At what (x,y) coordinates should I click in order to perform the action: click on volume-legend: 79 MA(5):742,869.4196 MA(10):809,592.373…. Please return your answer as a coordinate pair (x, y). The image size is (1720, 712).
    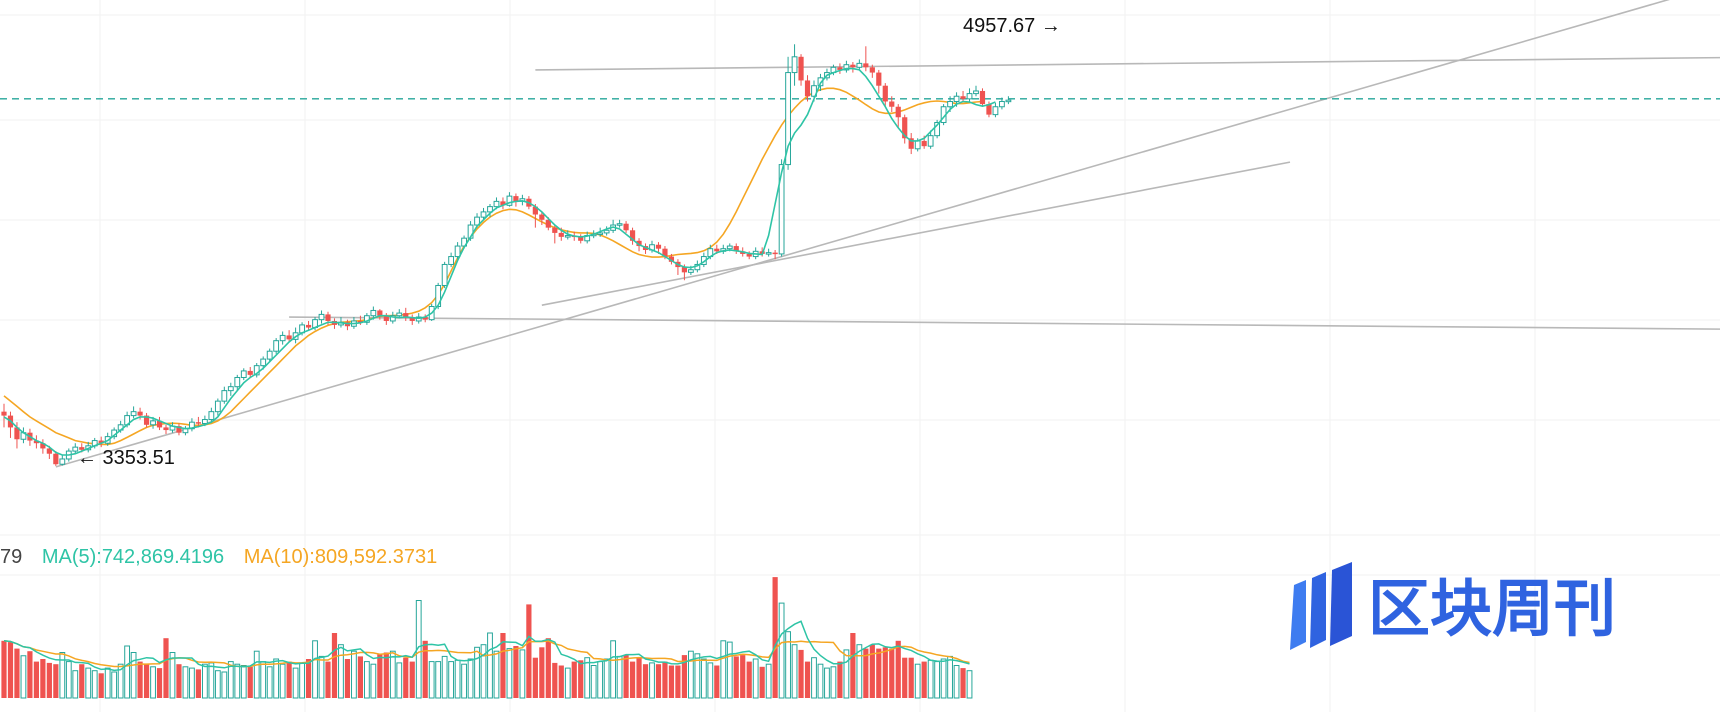
    Looking at the image, I should click on (218, 557).